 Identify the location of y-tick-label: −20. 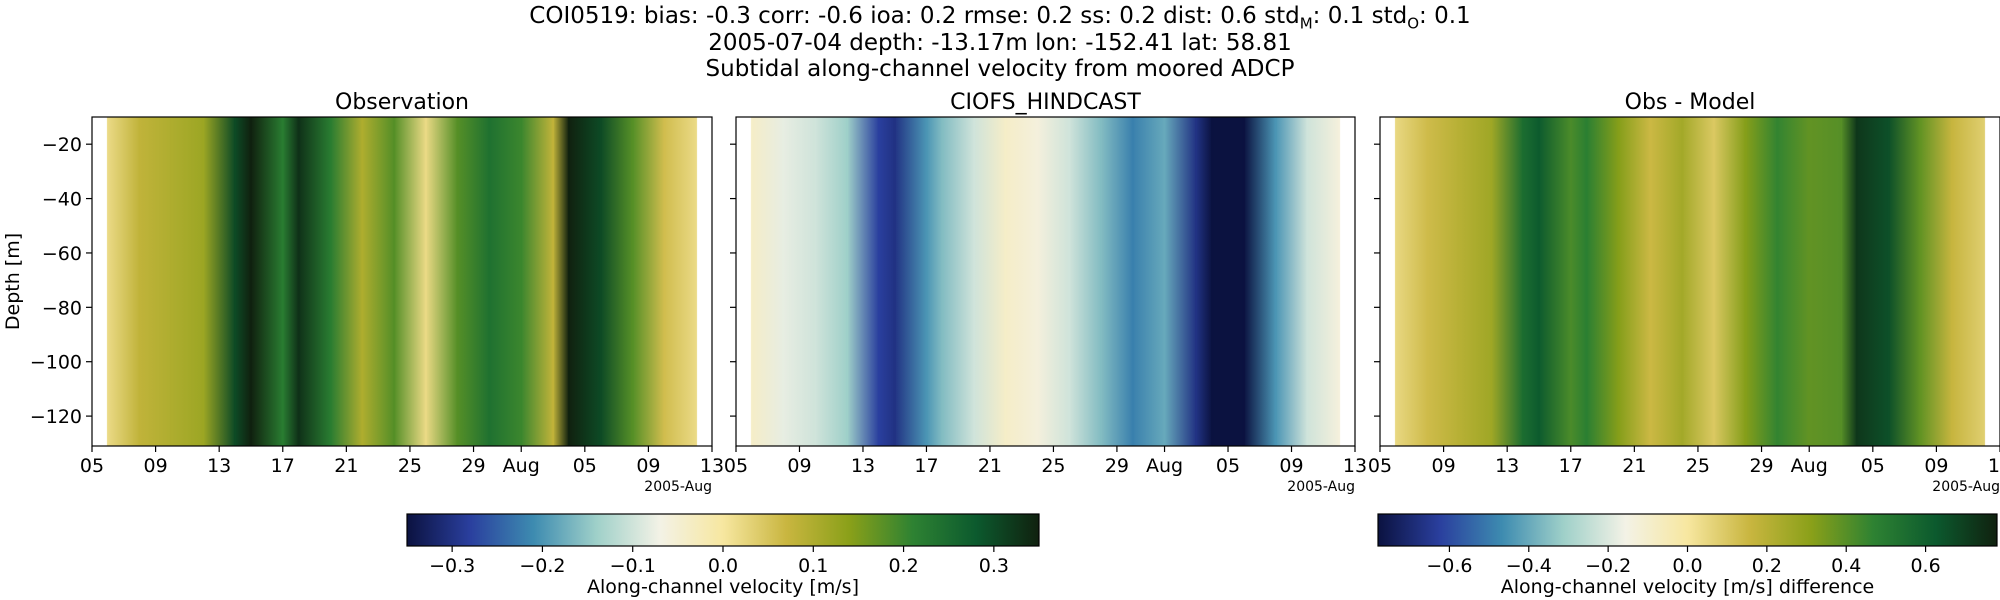
(62, 145).